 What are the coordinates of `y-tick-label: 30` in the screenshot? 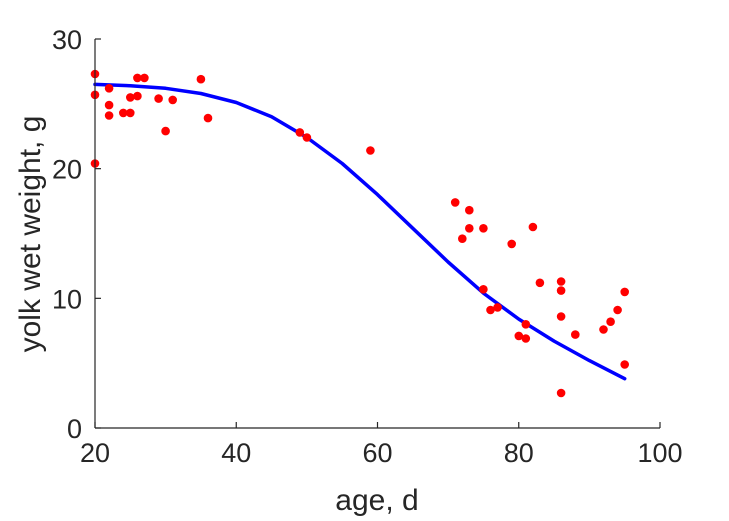 It's located at (67, 40).